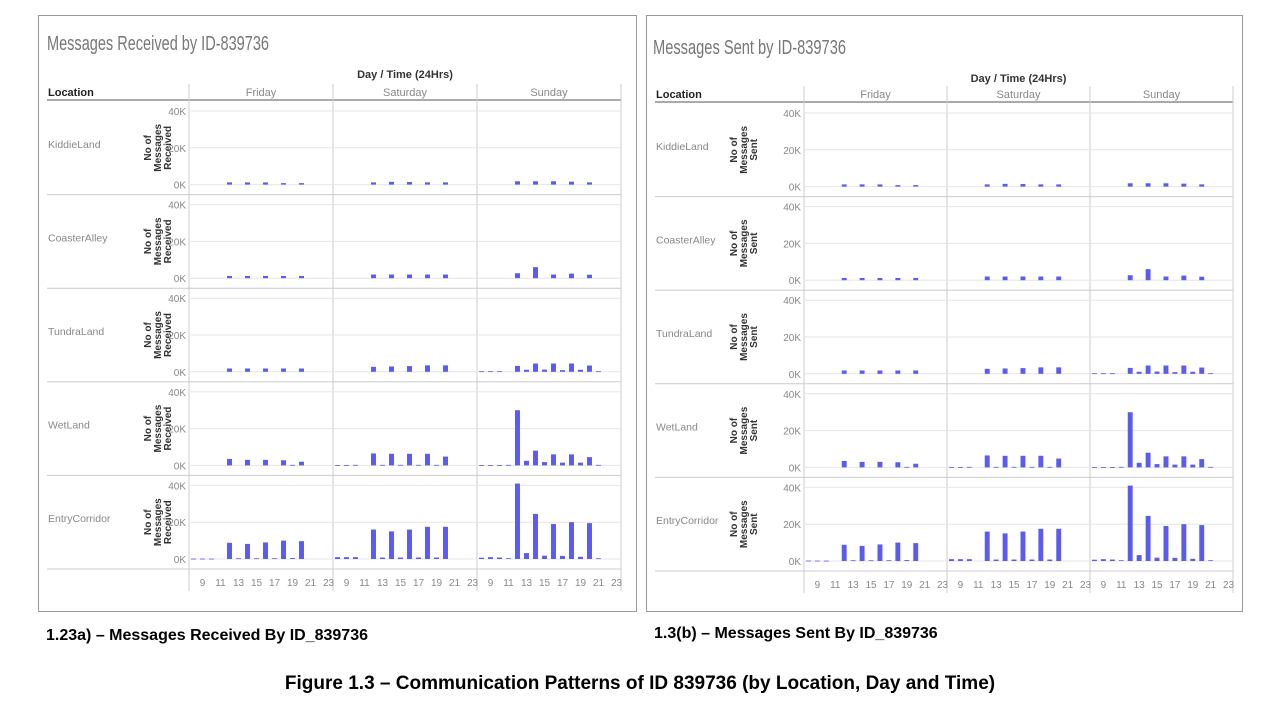  Describe the element at coordinates (744, 243) in the screenshot. I see `y-axis-title: No ofMessagesSent` at that location.